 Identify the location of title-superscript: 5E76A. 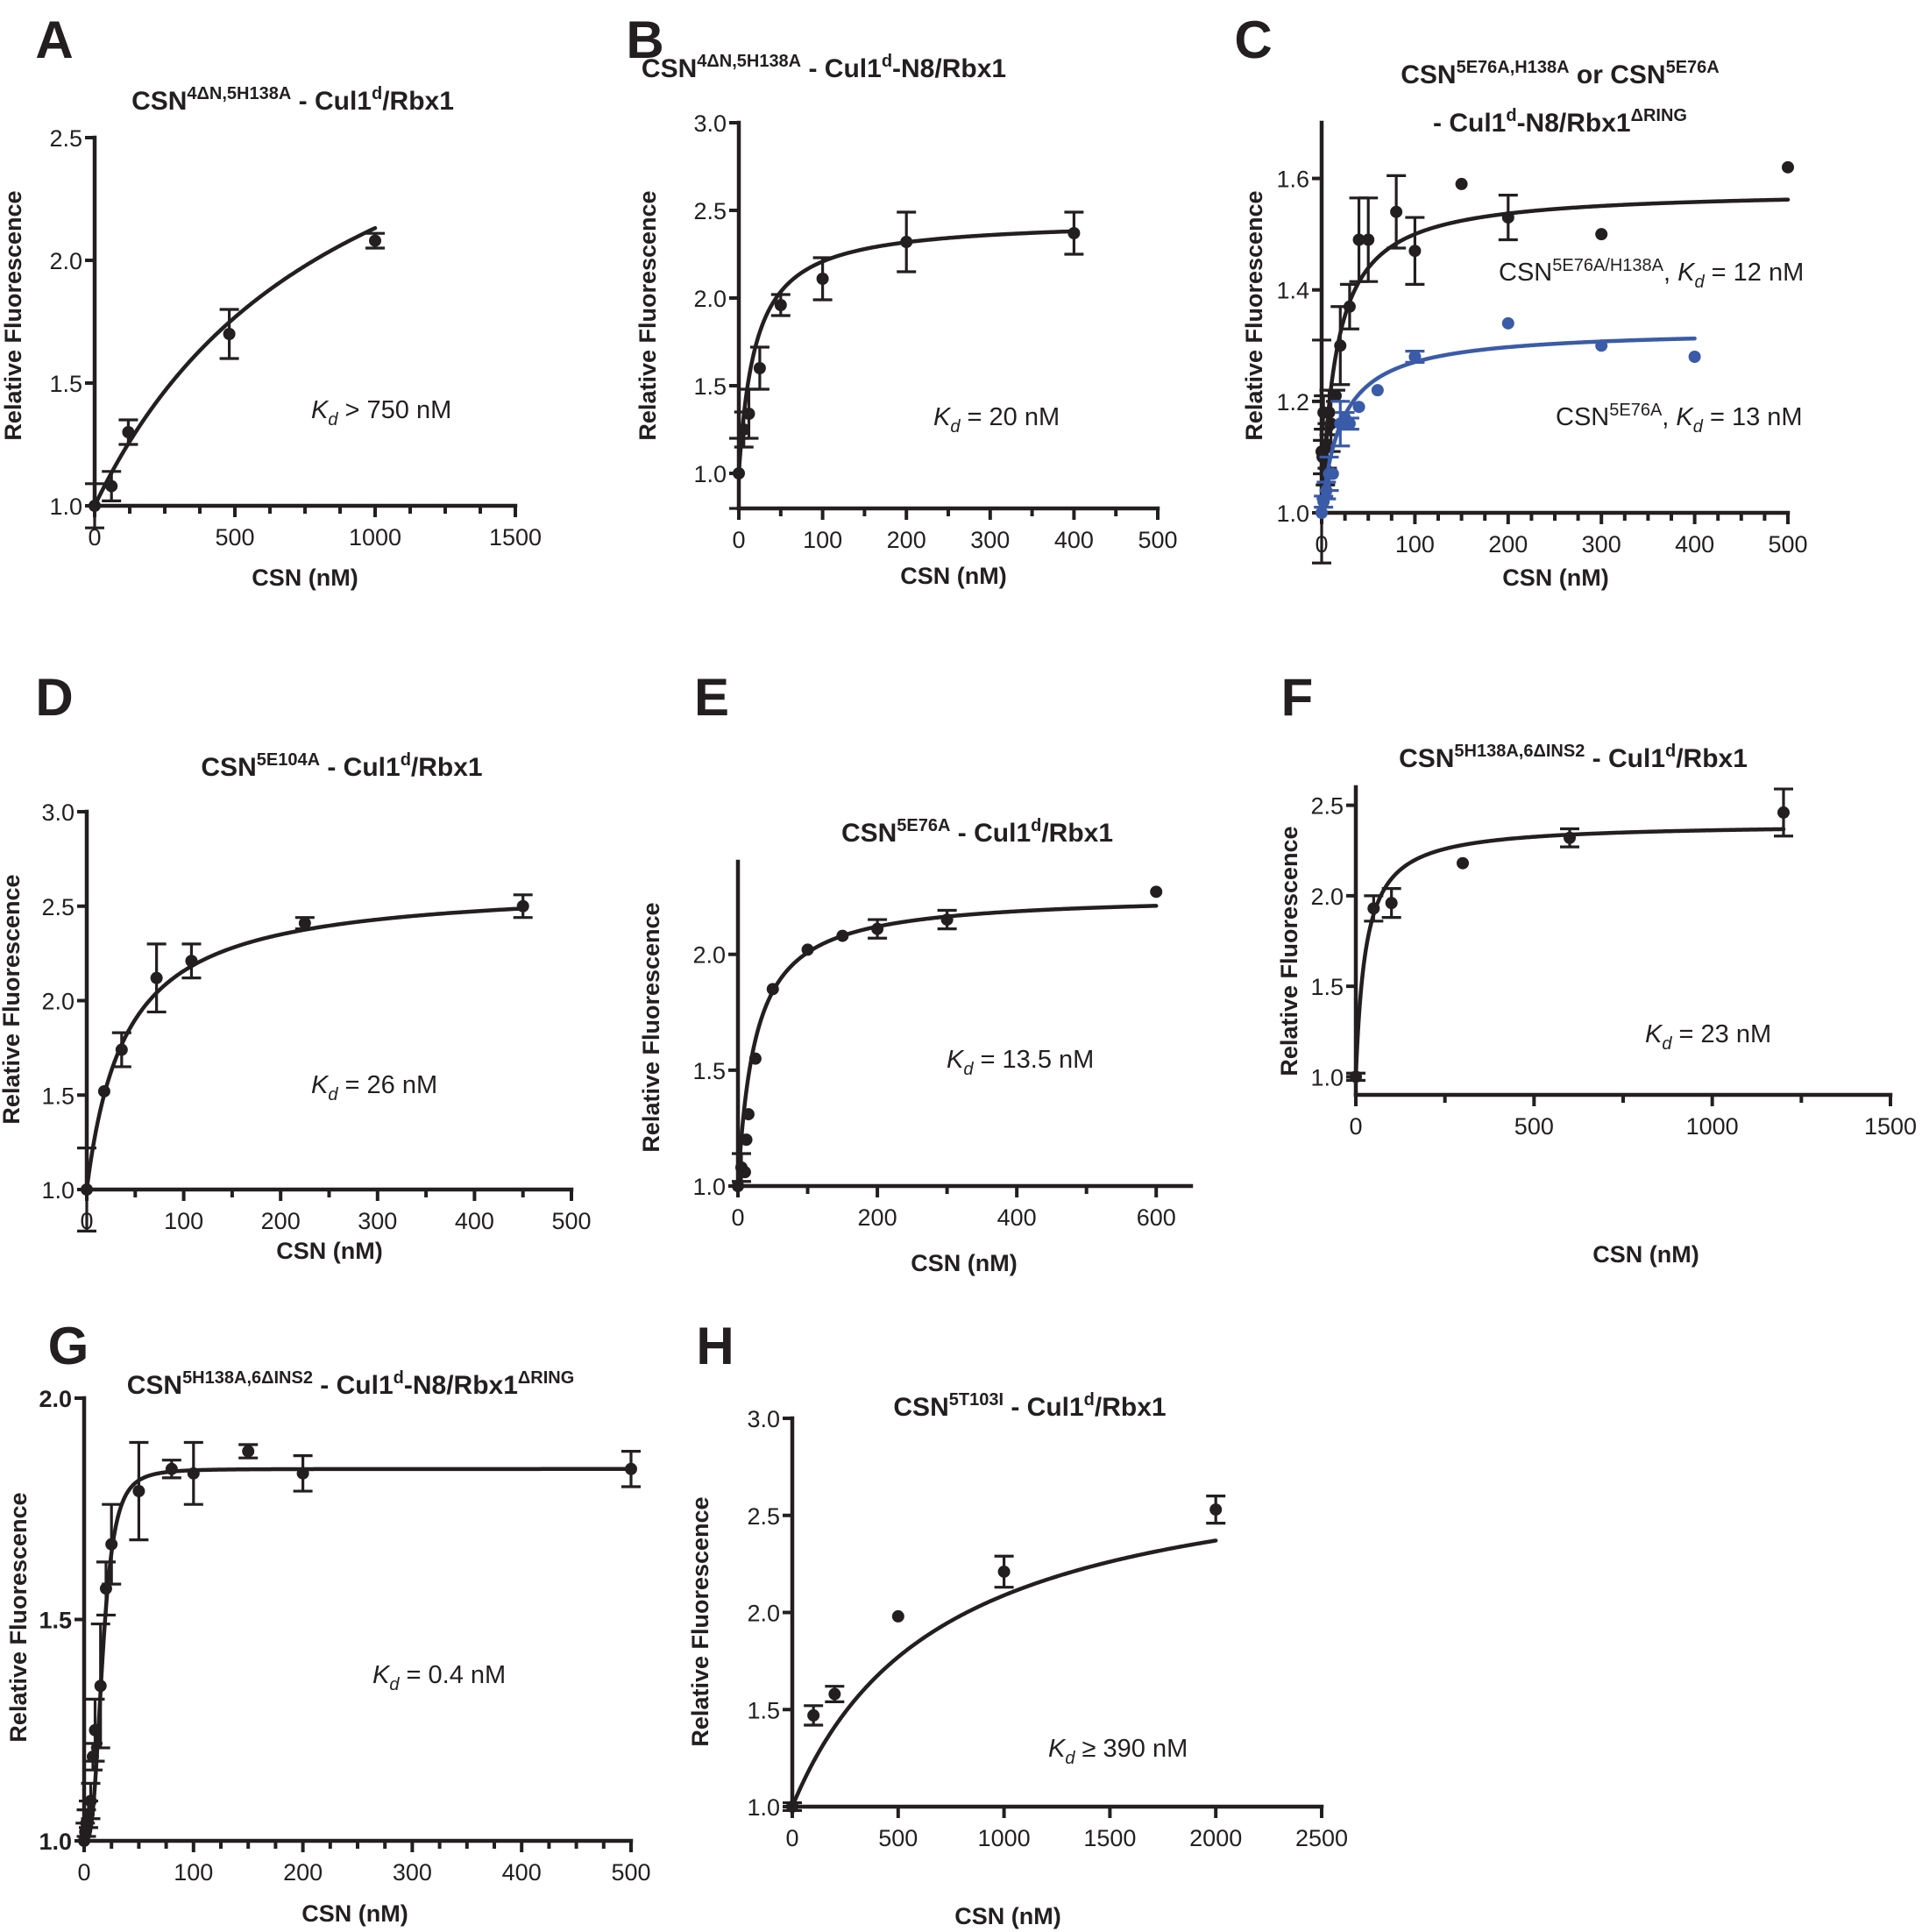
(1693, 67).